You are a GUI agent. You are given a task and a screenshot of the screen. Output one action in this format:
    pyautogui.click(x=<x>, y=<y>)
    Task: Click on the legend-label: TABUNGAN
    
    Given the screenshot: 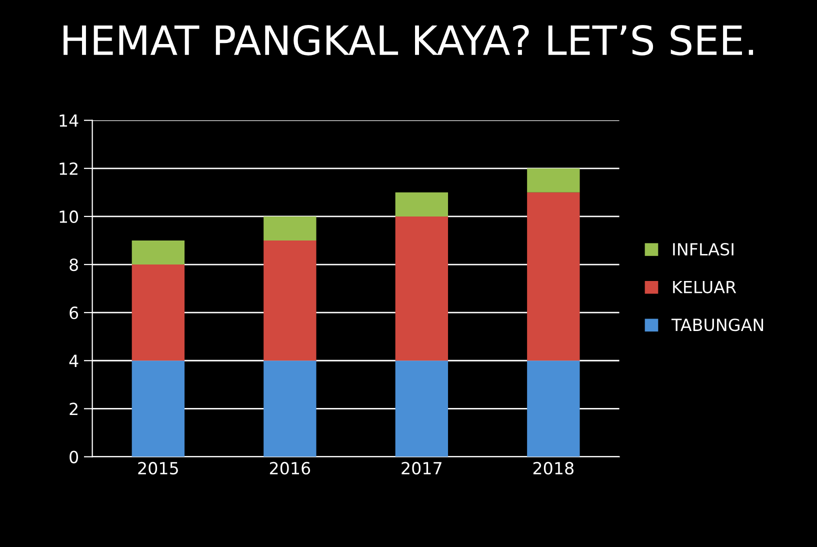 What is the action you would take?
    pyautogui.click(x=717, y=325)
    